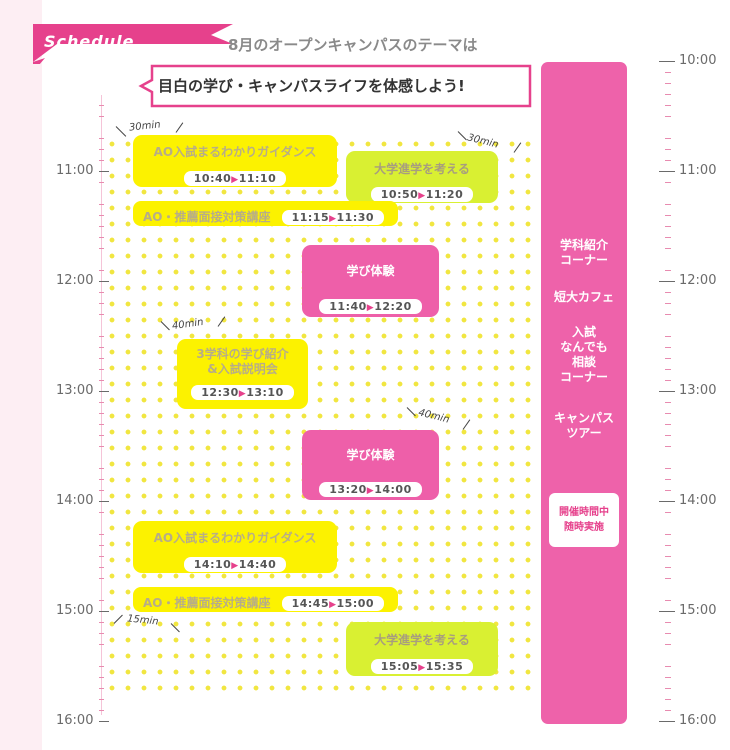 This screenshot has height=750, width=730. Describe the element at coordinates (698, 280) in the screenshot. I see `right-hour-12: 12:00` at that location.